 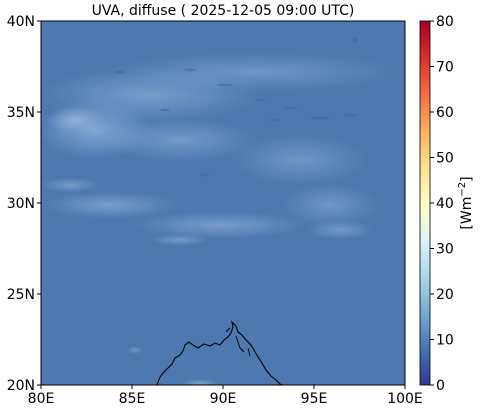 What do you see at coordinates (220, 352) in the screenshot?
I see `coastline` at bounding box center [220, 352].